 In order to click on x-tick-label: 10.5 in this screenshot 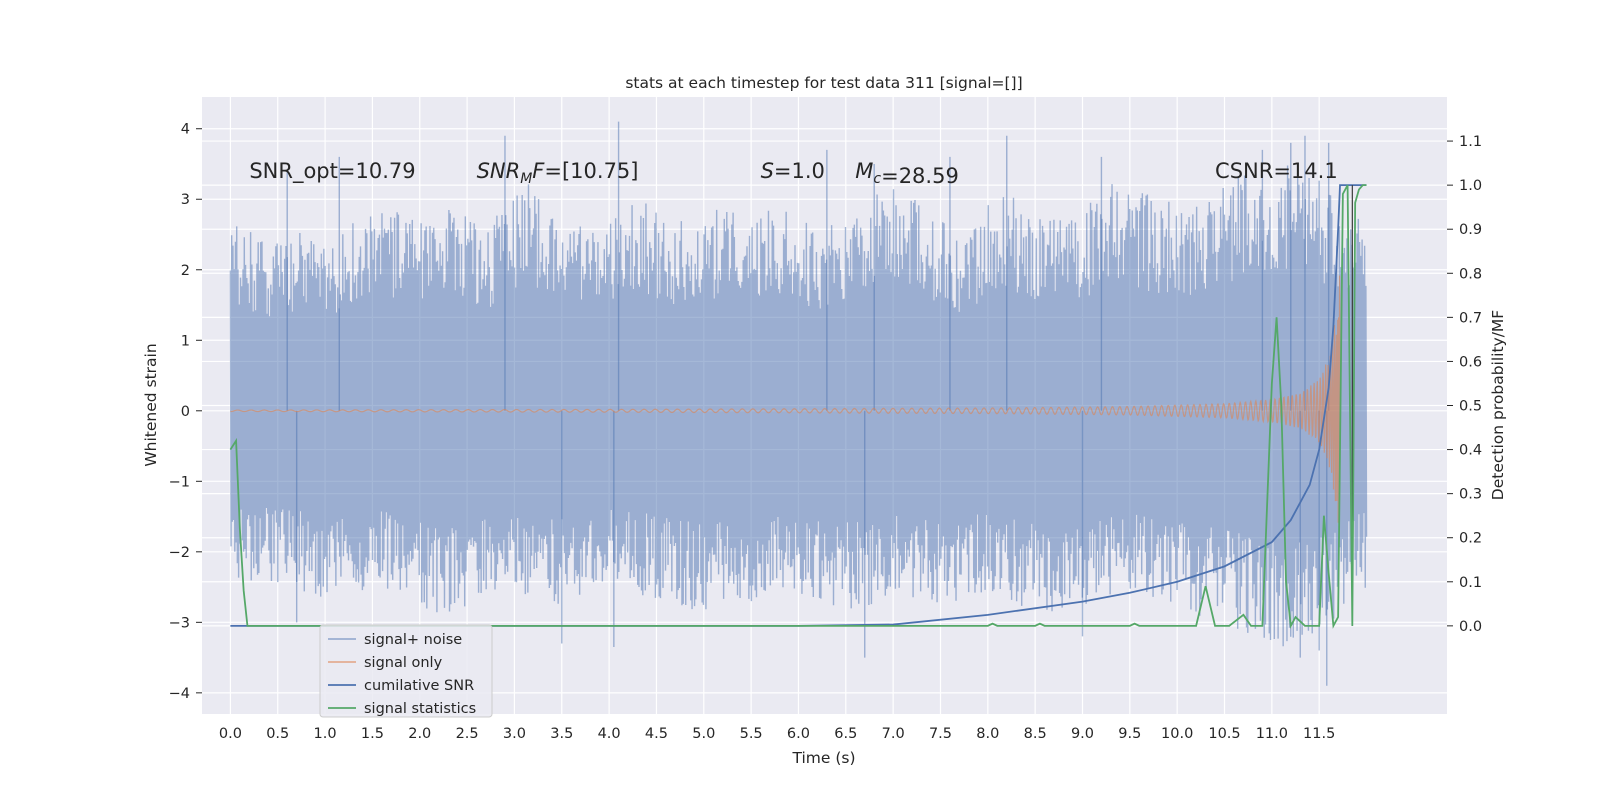, I will do `click(1224, 734)`.